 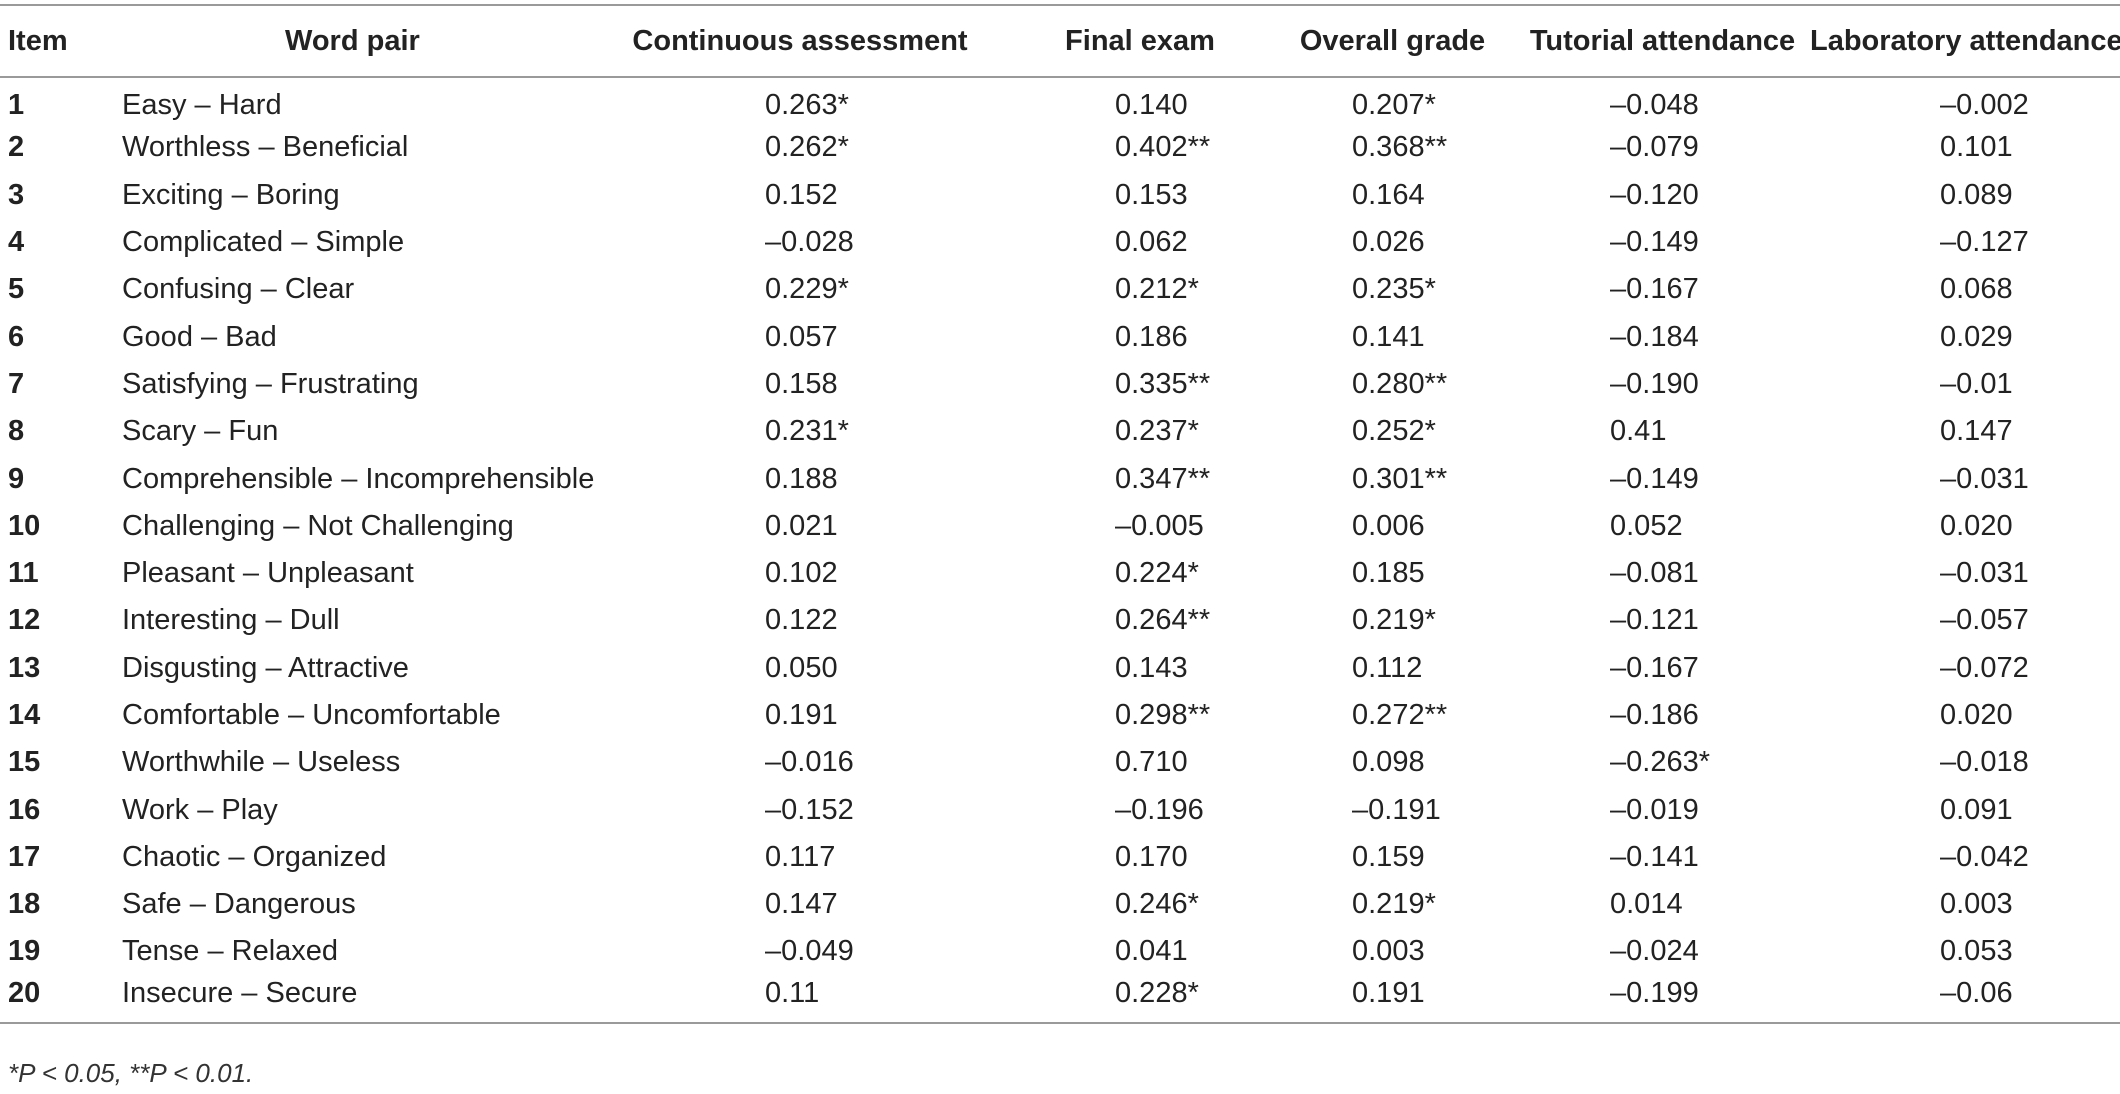 What do you see at coordinates (231, 194) in the screenshot?
I see `cell-word-pair: Exciting – Boring` at bounding box center [231, 194].